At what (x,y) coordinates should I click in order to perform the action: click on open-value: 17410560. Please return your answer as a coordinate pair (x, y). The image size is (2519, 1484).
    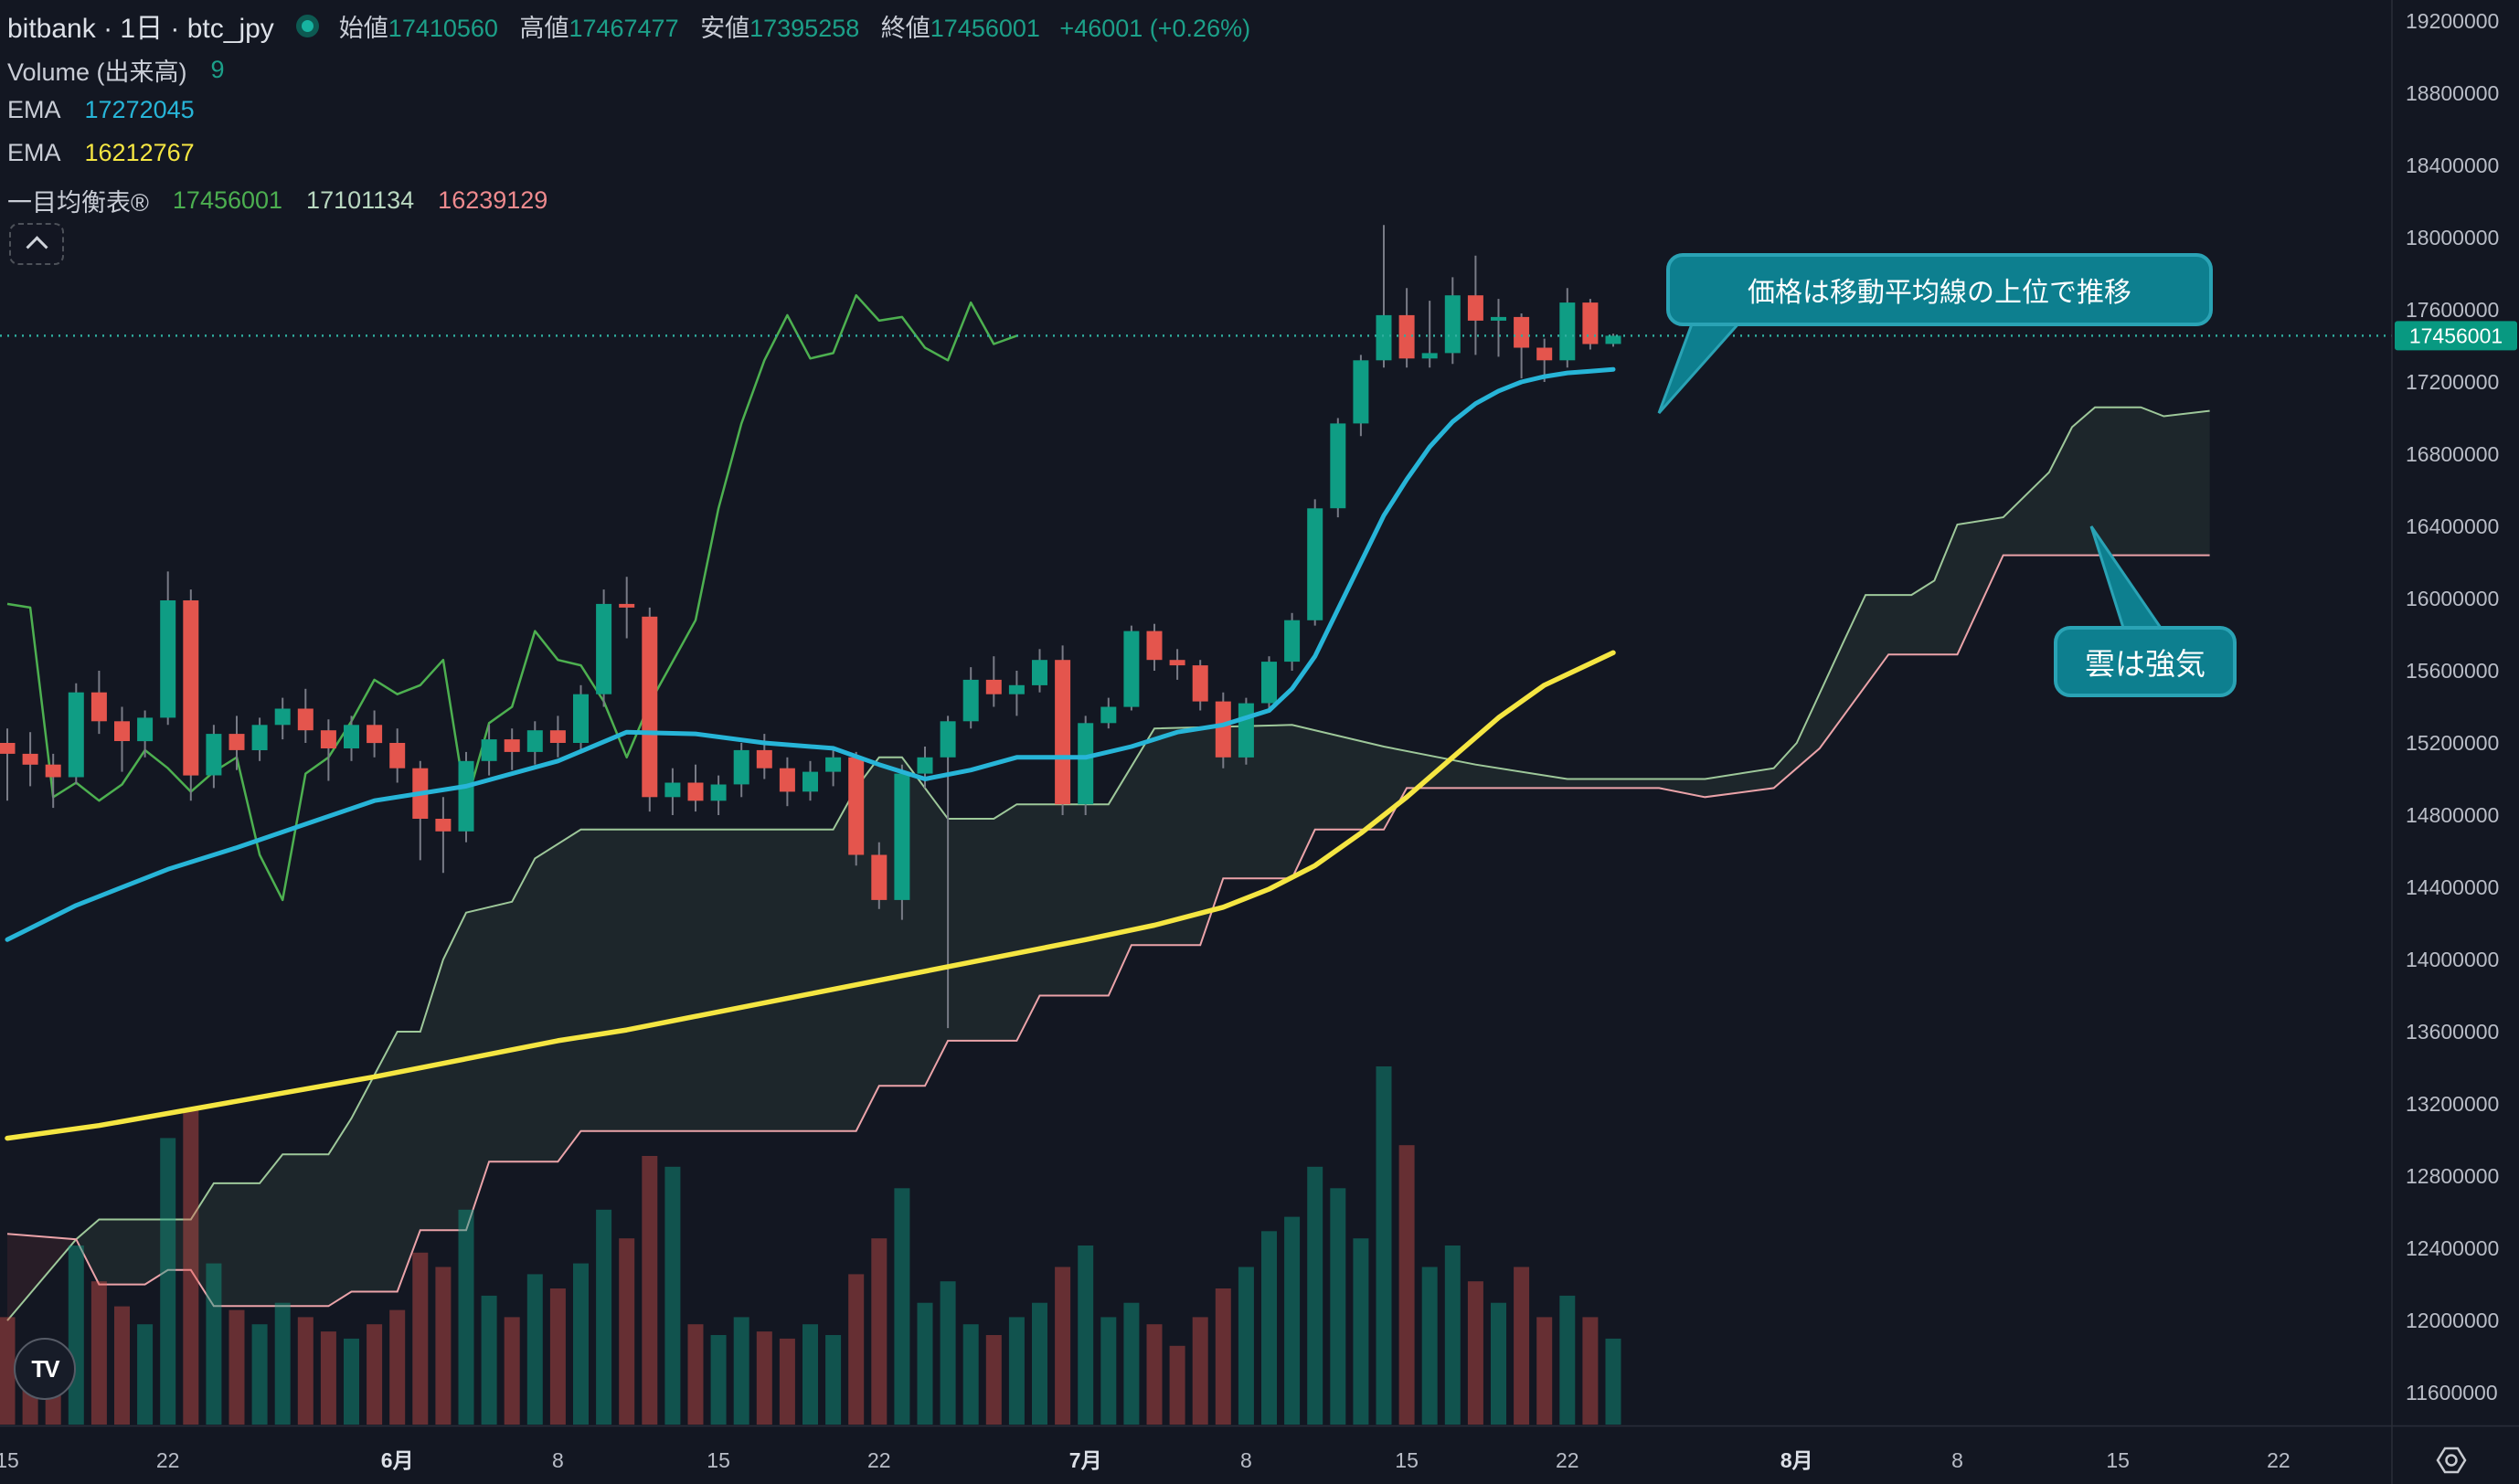
    Looking at the image, I should click on (443, 28).